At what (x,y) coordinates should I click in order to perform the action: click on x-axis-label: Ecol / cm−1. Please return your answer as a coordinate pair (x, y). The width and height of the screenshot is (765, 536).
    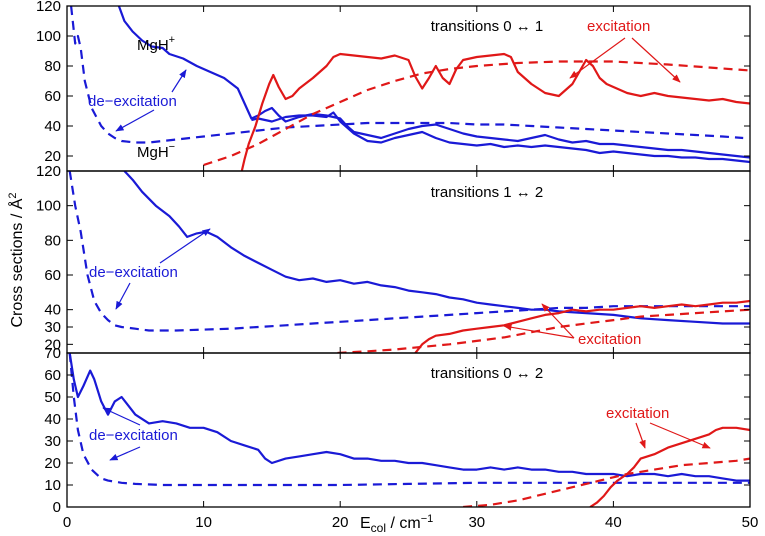
    Looking at the image, I should click on (396, 524).